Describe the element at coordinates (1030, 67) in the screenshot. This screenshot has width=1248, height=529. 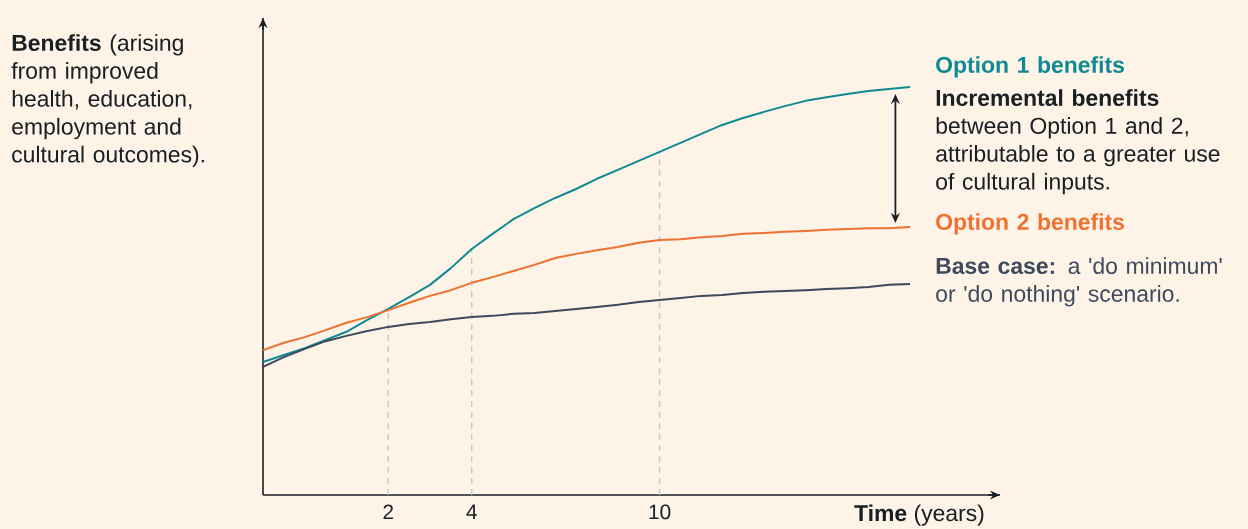
I see `series-label: Option 1 benefits` at that location.